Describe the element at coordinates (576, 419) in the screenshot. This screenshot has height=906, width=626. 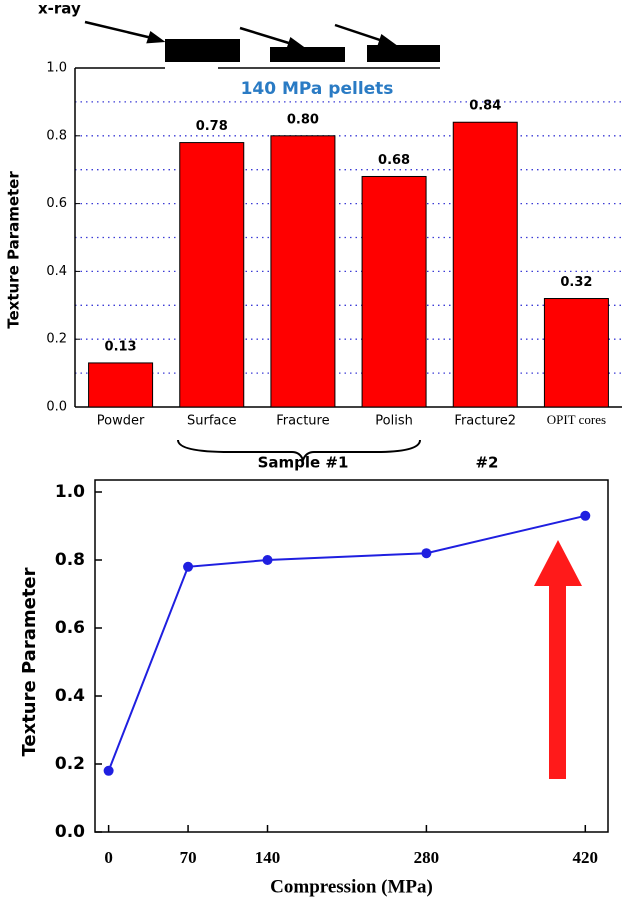
I see `x-tick-label: OPIT cores` at that location.